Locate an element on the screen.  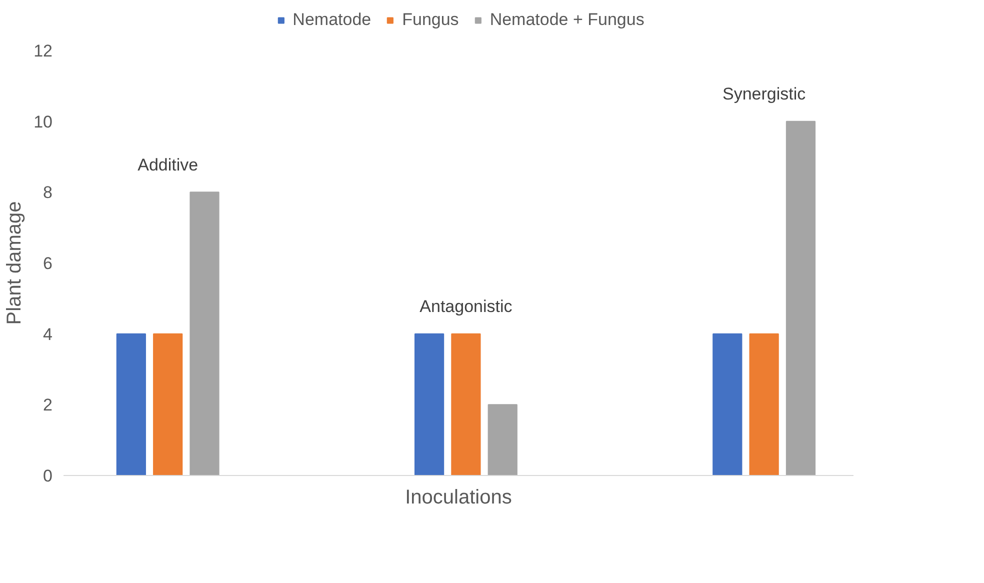
y-tick-label: 10 is located at coordinates (43, 122).